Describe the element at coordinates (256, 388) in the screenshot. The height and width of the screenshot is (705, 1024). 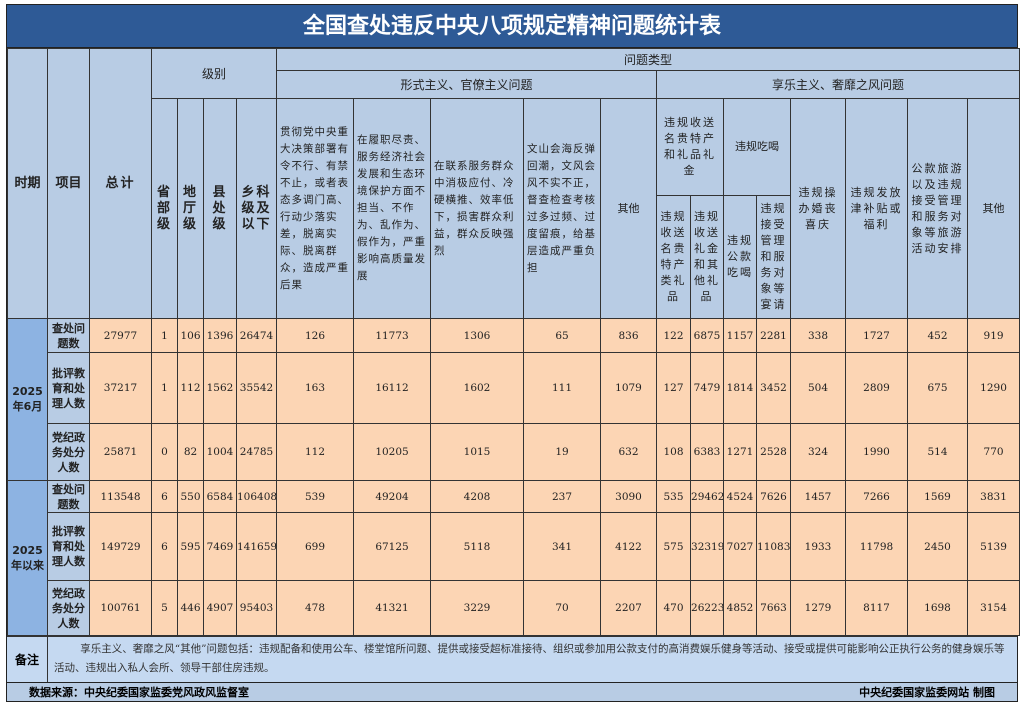
I see `value-cell: 35542` at that location.